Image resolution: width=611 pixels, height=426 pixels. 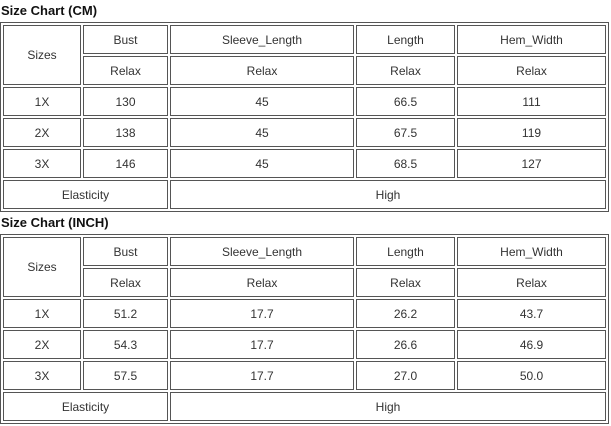 What do you see at coordinates (55, 222) in the screenshot?
I see `size-chart-inch-title: Size Chart (INCH)` at bounding box center [55, 222].